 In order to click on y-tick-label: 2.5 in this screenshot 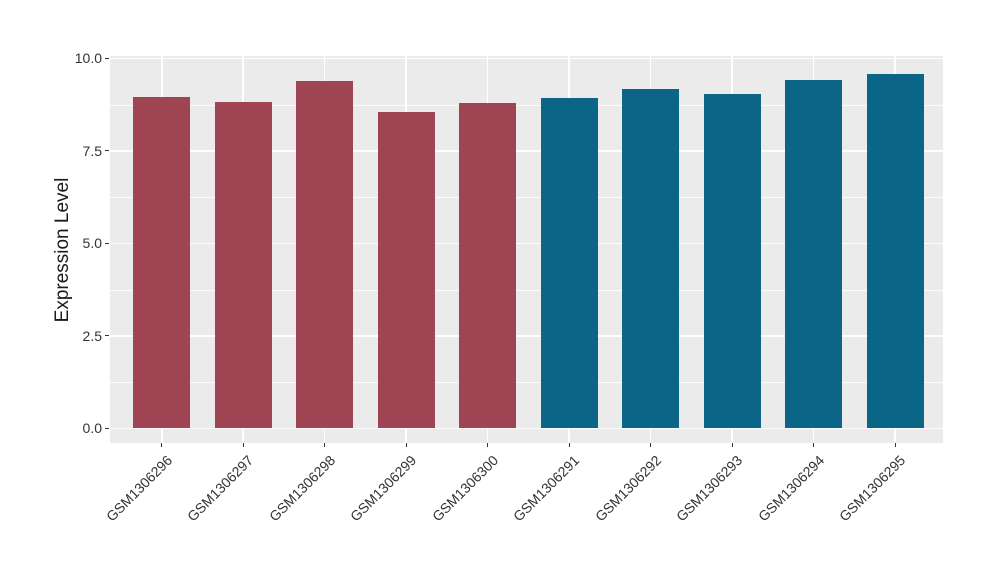, I will do `click(92, 335)`.